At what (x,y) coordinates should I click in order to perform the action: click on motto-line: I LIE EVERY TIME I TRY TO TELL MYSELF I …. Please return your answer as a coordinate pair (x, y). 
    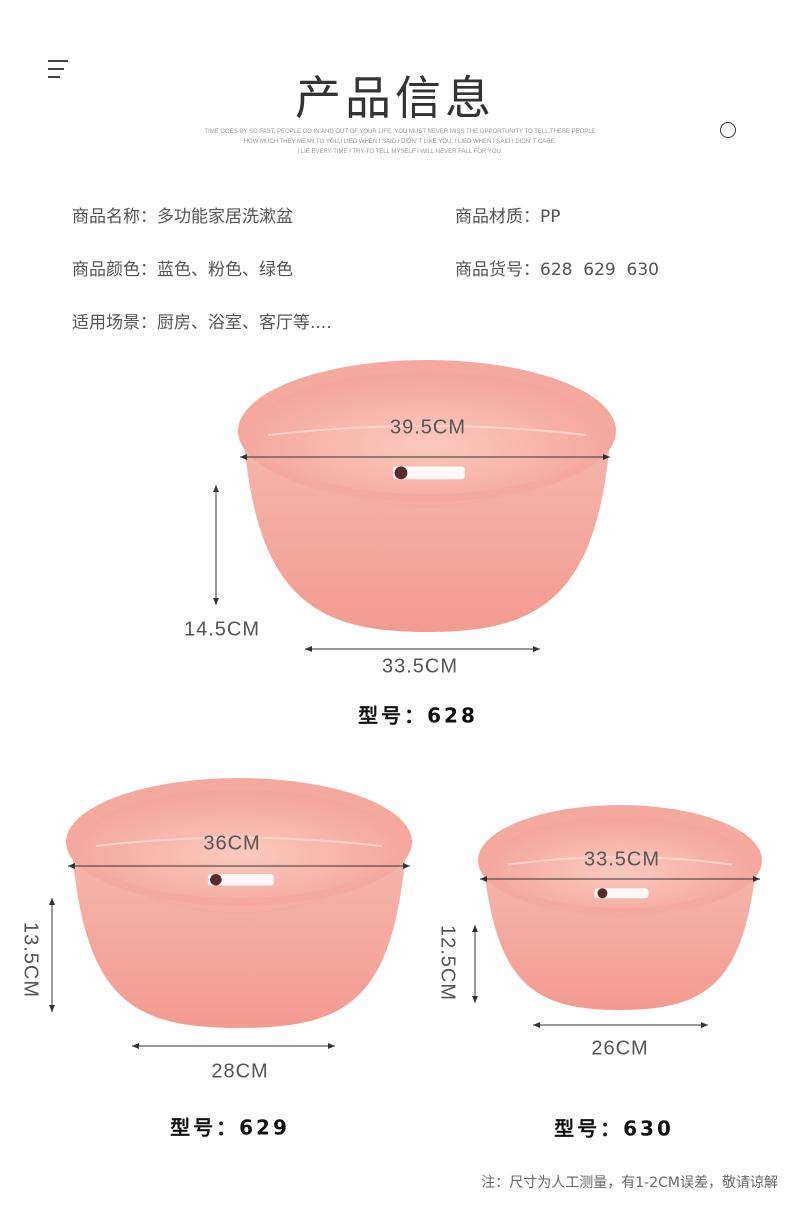
    Looking at the image, I should click on (400, 152).